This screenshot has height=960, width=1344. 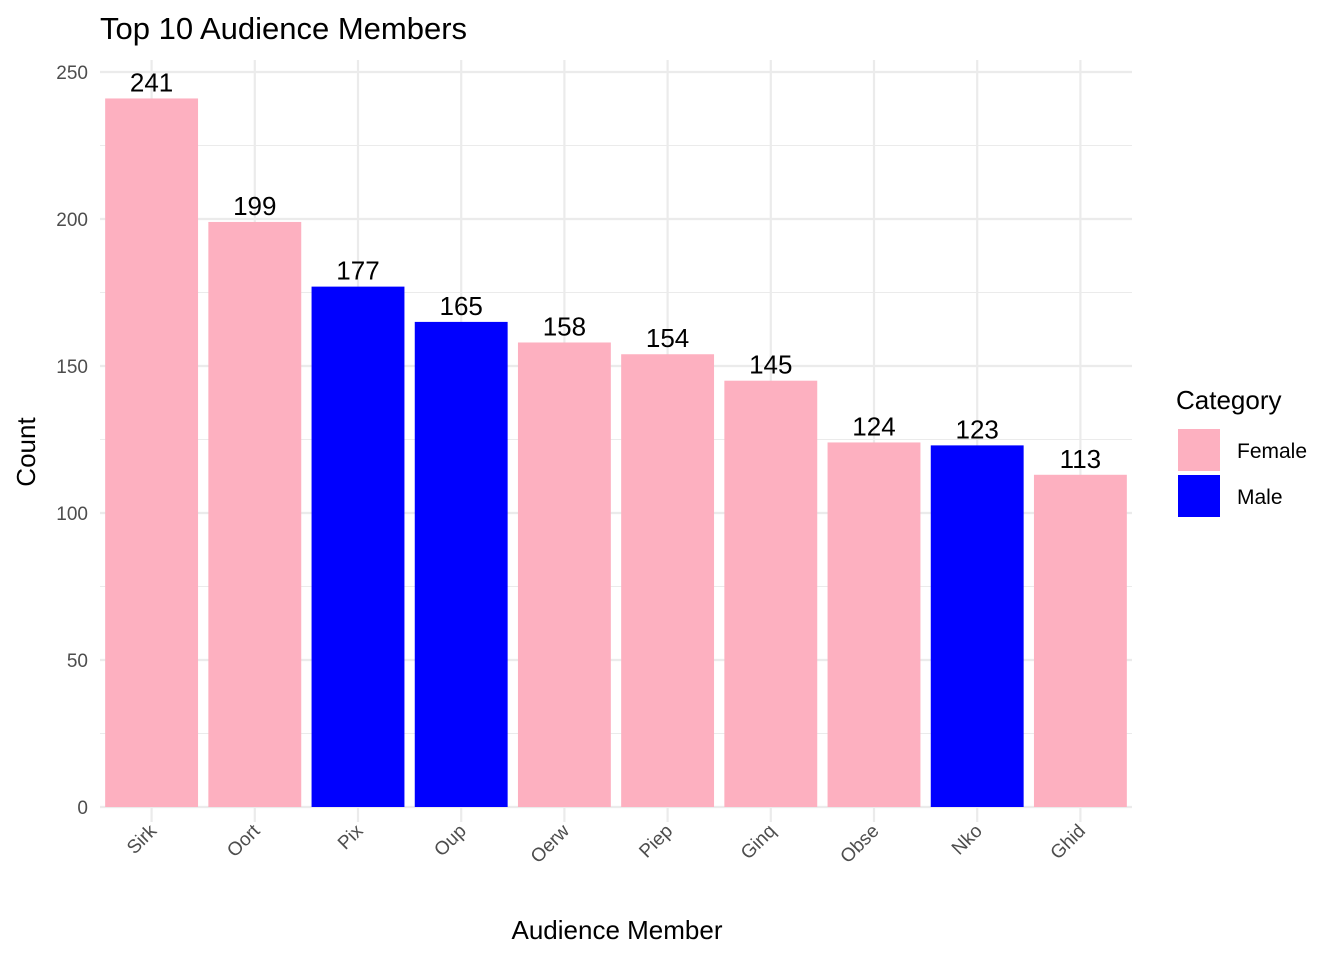 What do you see at coordinates (151, 82) in the screenshot?
I see `value-label: 241` at bounding box center [151, 82].